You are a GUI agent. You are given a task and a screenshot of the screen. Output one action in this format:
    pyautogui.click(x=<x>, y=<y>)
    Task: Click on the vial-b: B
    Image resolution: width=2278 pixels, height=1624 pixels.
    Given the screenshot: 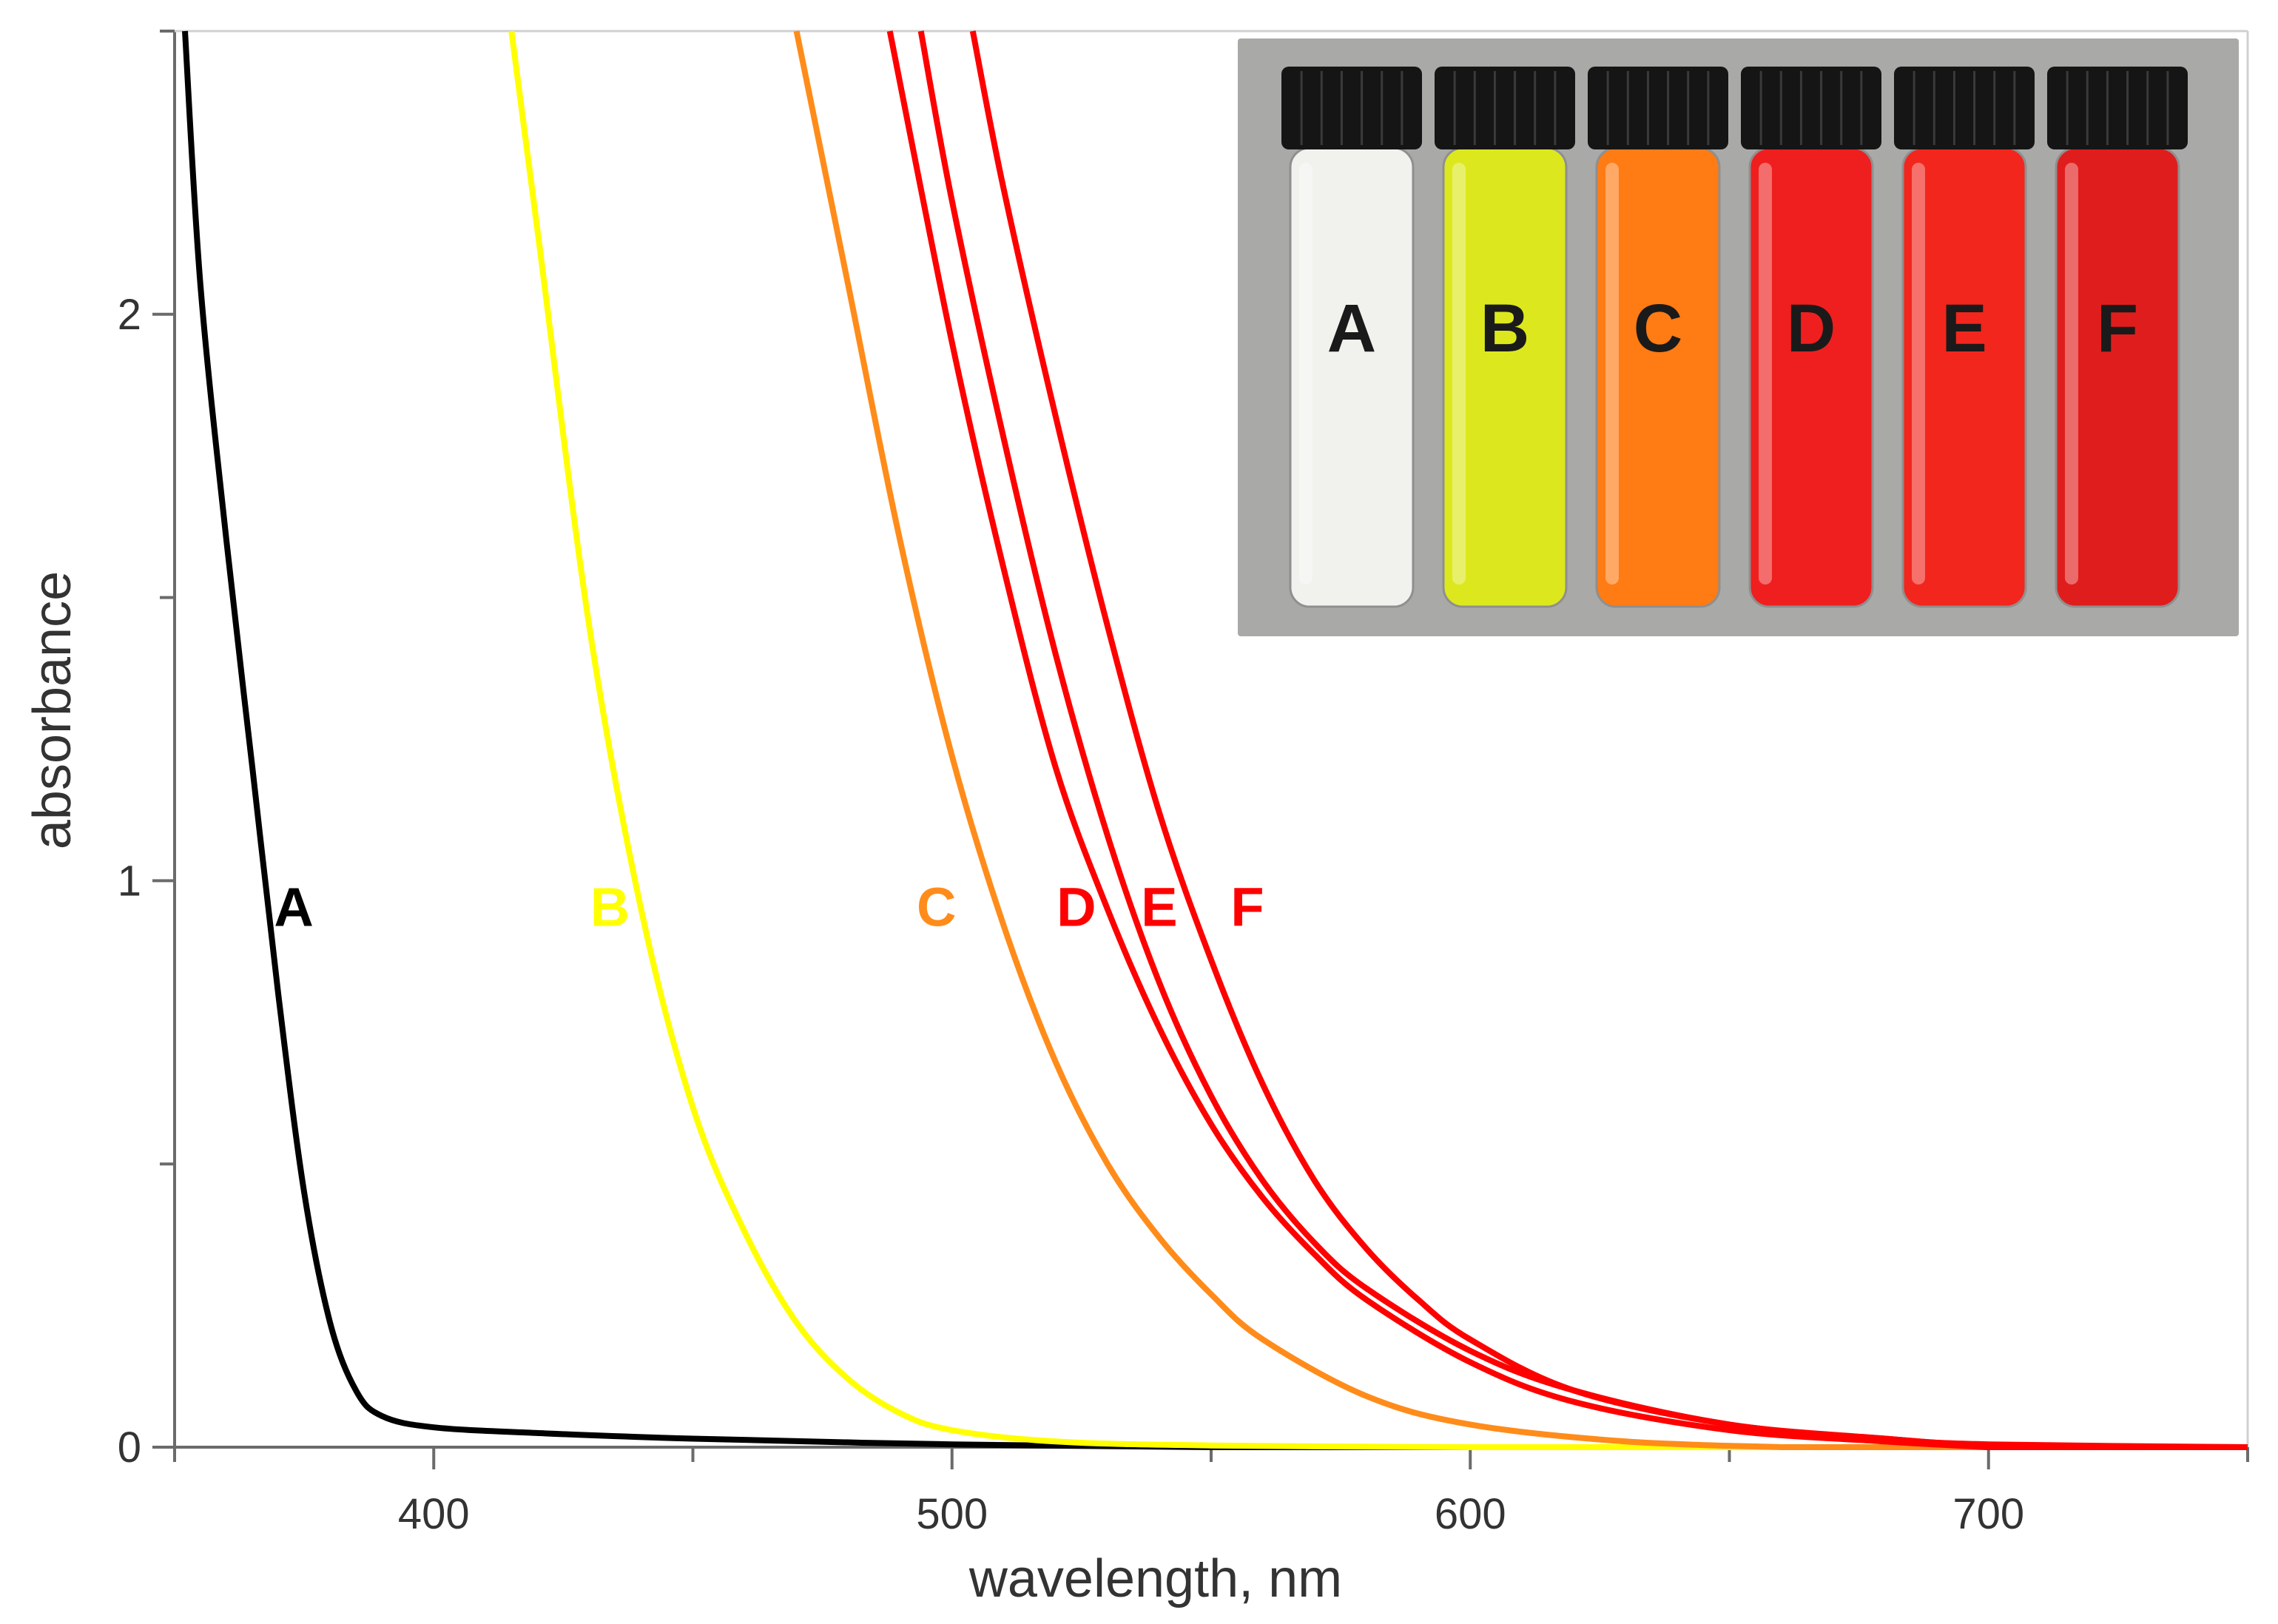 What is the action you would take?
    pyautogui.click(x=1505, y=337)
    